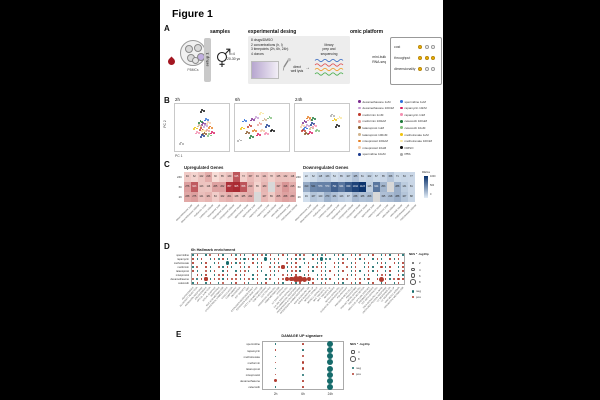  Describe the element at coordinates (264, 187) in the screenshot. I see `heatmap-cell: 180` at that location.